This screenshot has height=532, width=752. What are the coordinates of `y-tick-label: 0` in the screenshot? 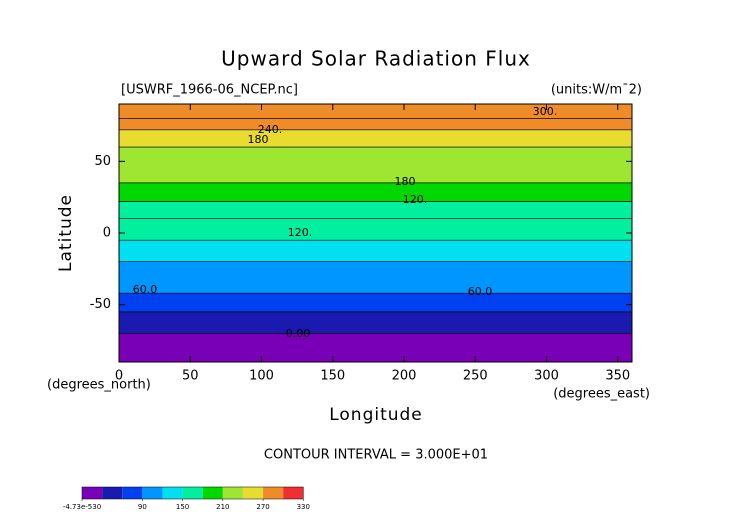 It's located at (107, 233).